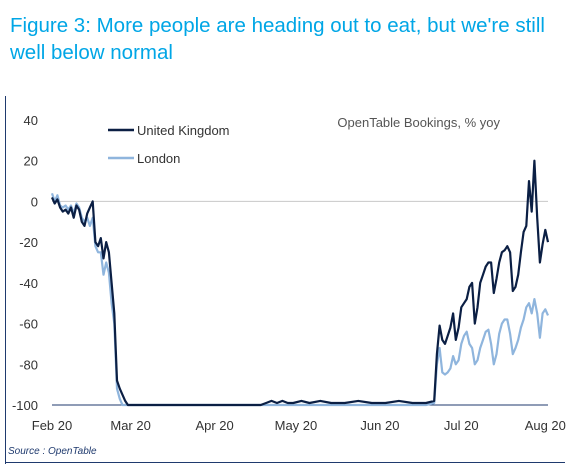  Describe the element at coordinates (25, 405) in the screenshot. I see `y-tick-label: -100` at that location.